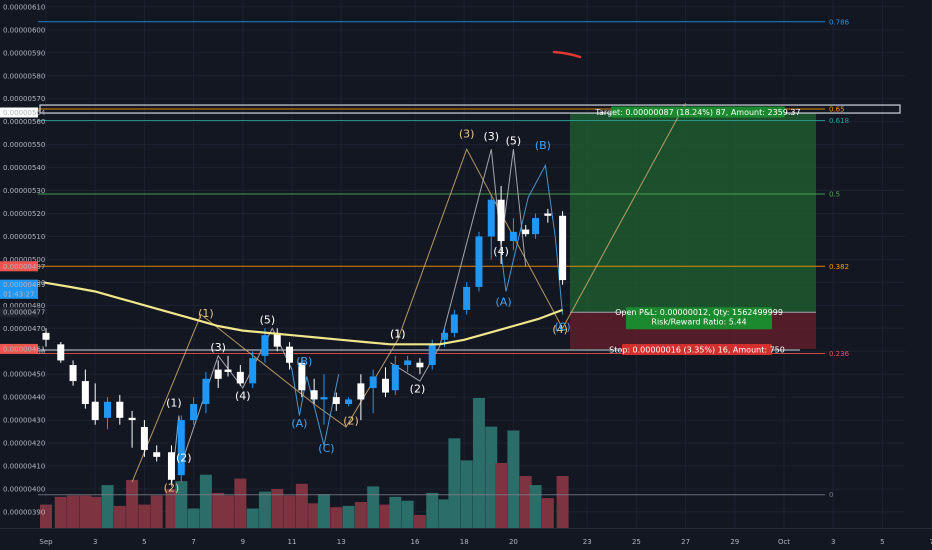  What do you see at coordinates (24, 421) in the screenshot?
I see `price-tick-label: 0.00000430` at bounding box center [24, 421].